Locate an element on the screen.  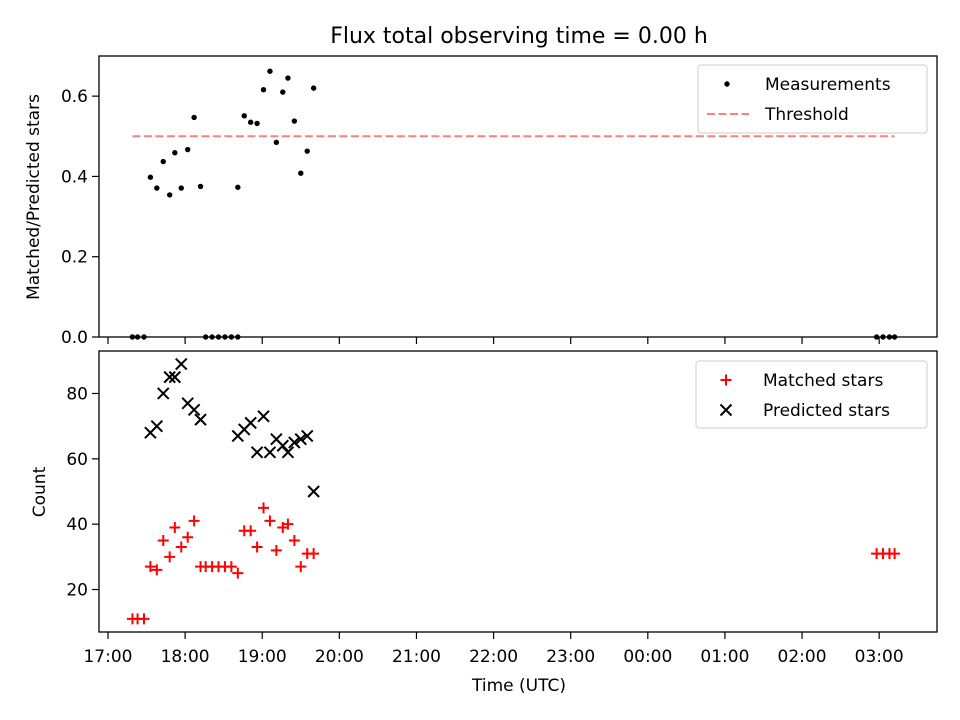
top-y-axis: 0.0 0.2 0.4 0.6 is located at coordinates (80, 217).